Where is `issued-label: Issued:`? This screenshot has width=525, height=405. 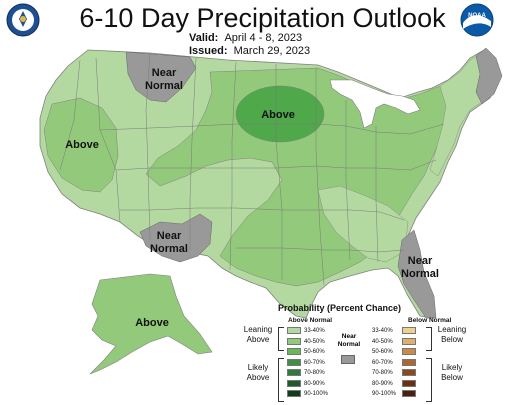
issued-label: Issued: is located at coordinates (208, 51).